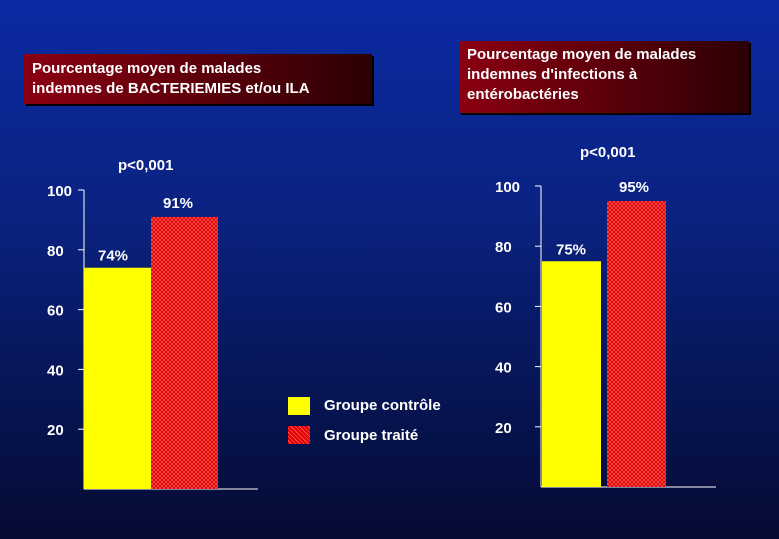 This screenshot has height=539, width=779. What do you see at coordinates (636, 344) in the screenshot?
I see `bar-right-treated` at bounding box center [636, 344].